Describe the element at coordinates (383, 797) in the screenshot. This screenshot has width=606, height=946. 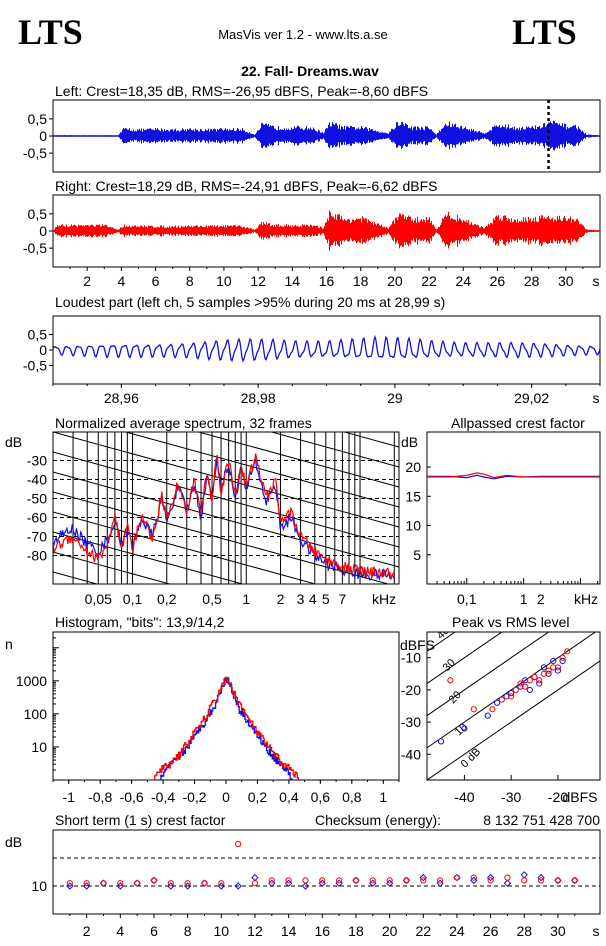
I see `histogram-xtick-label: 1` at that location.